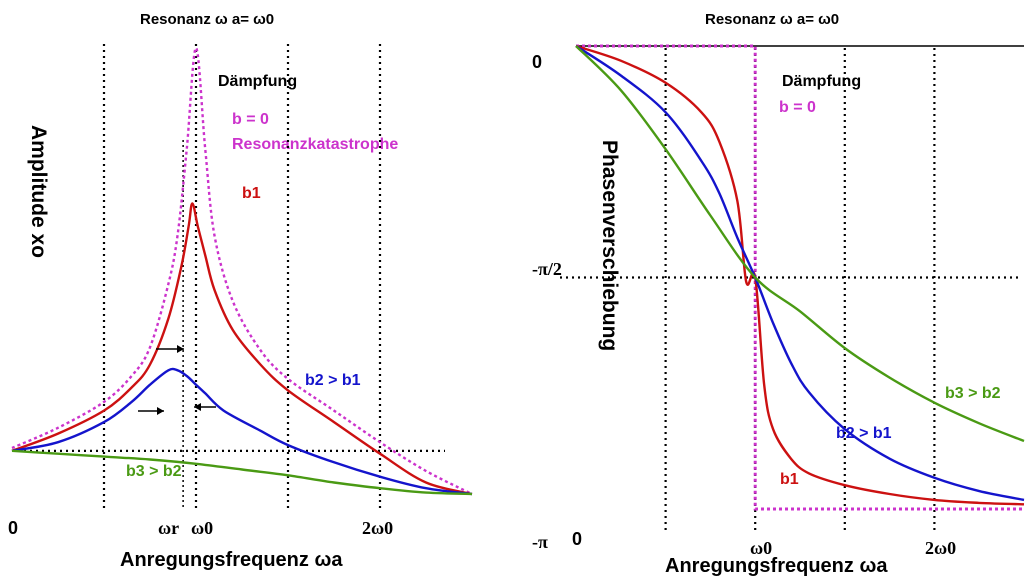 The height and width of the screenshot is (579, 1027). What do you see at coordinates (231, 560) in the screenshot?
I see `left-xlabel: Anregungsfrequenz ωa` at bounding box center [231, 560].